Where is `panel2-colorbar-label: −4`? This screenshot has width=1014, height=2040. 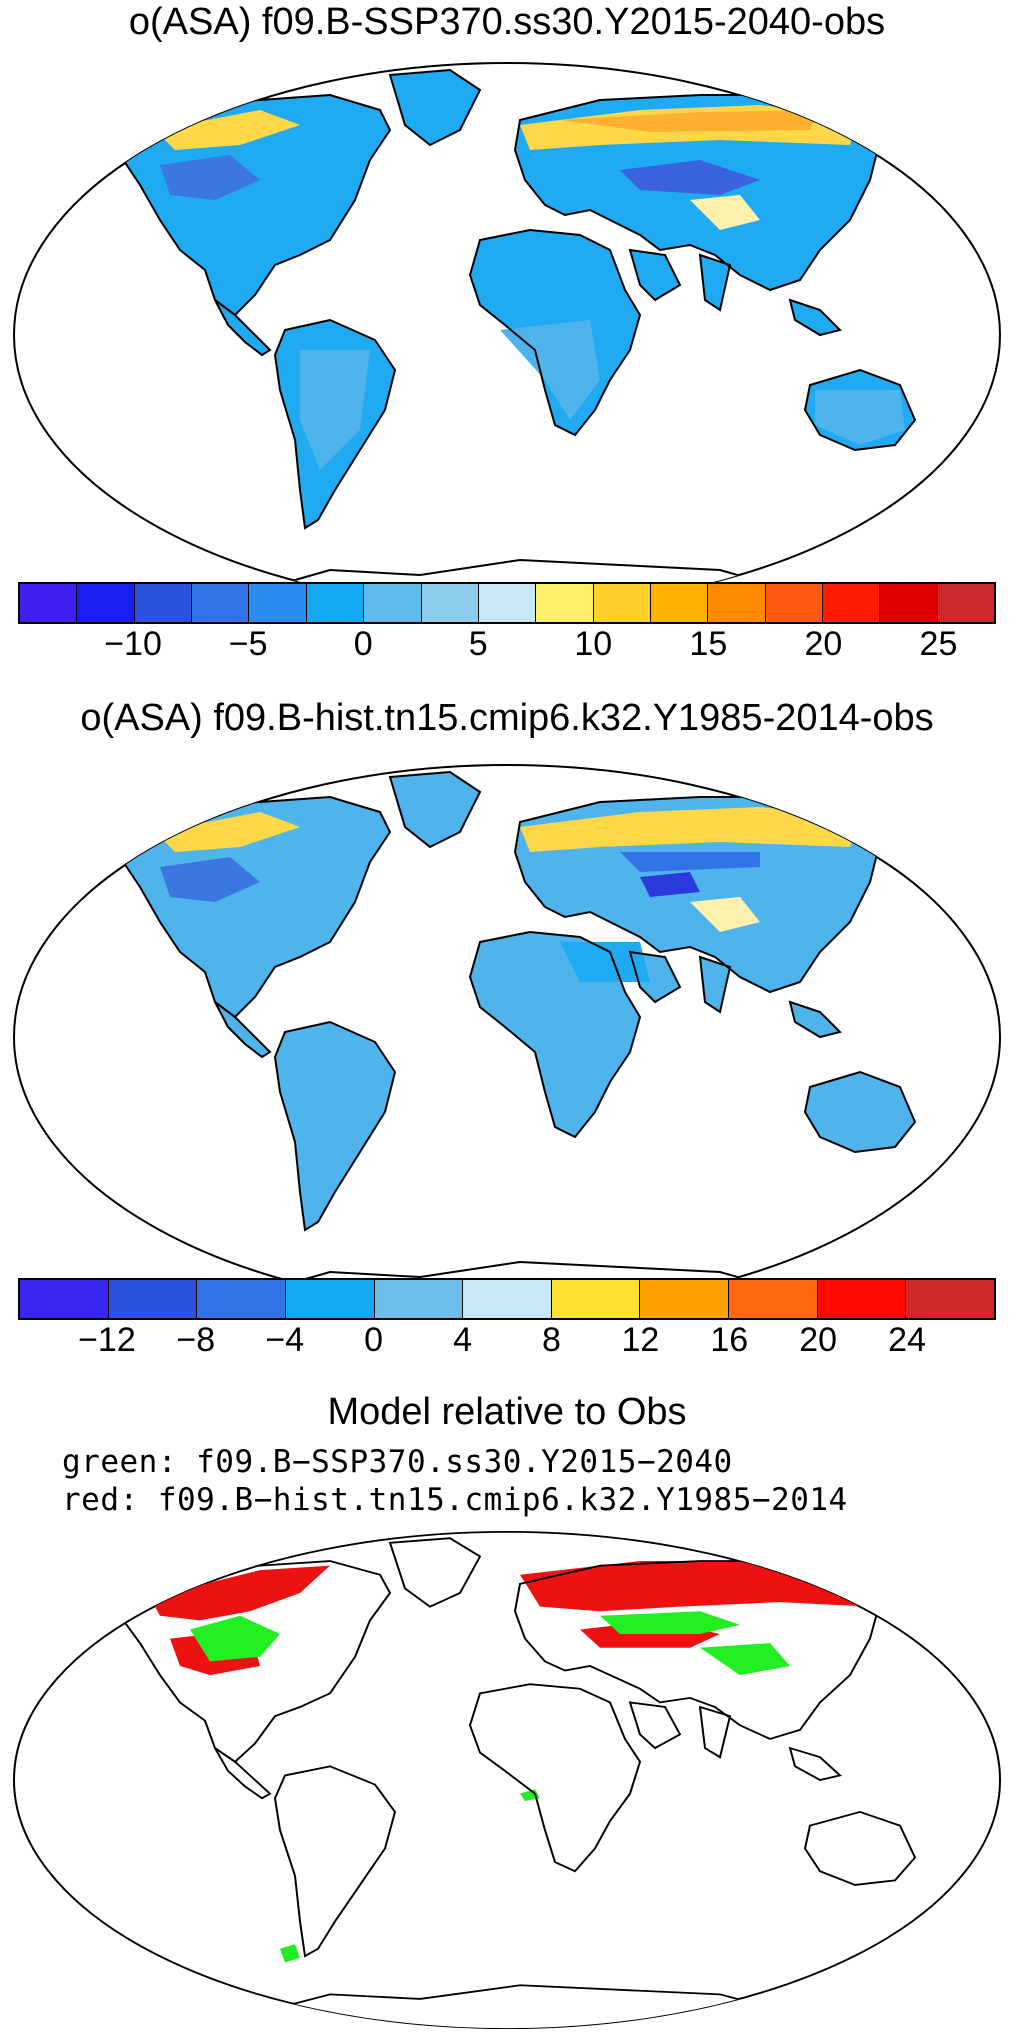
panel2-colorbar-label: −4 is located at coordinates (285, 1340).